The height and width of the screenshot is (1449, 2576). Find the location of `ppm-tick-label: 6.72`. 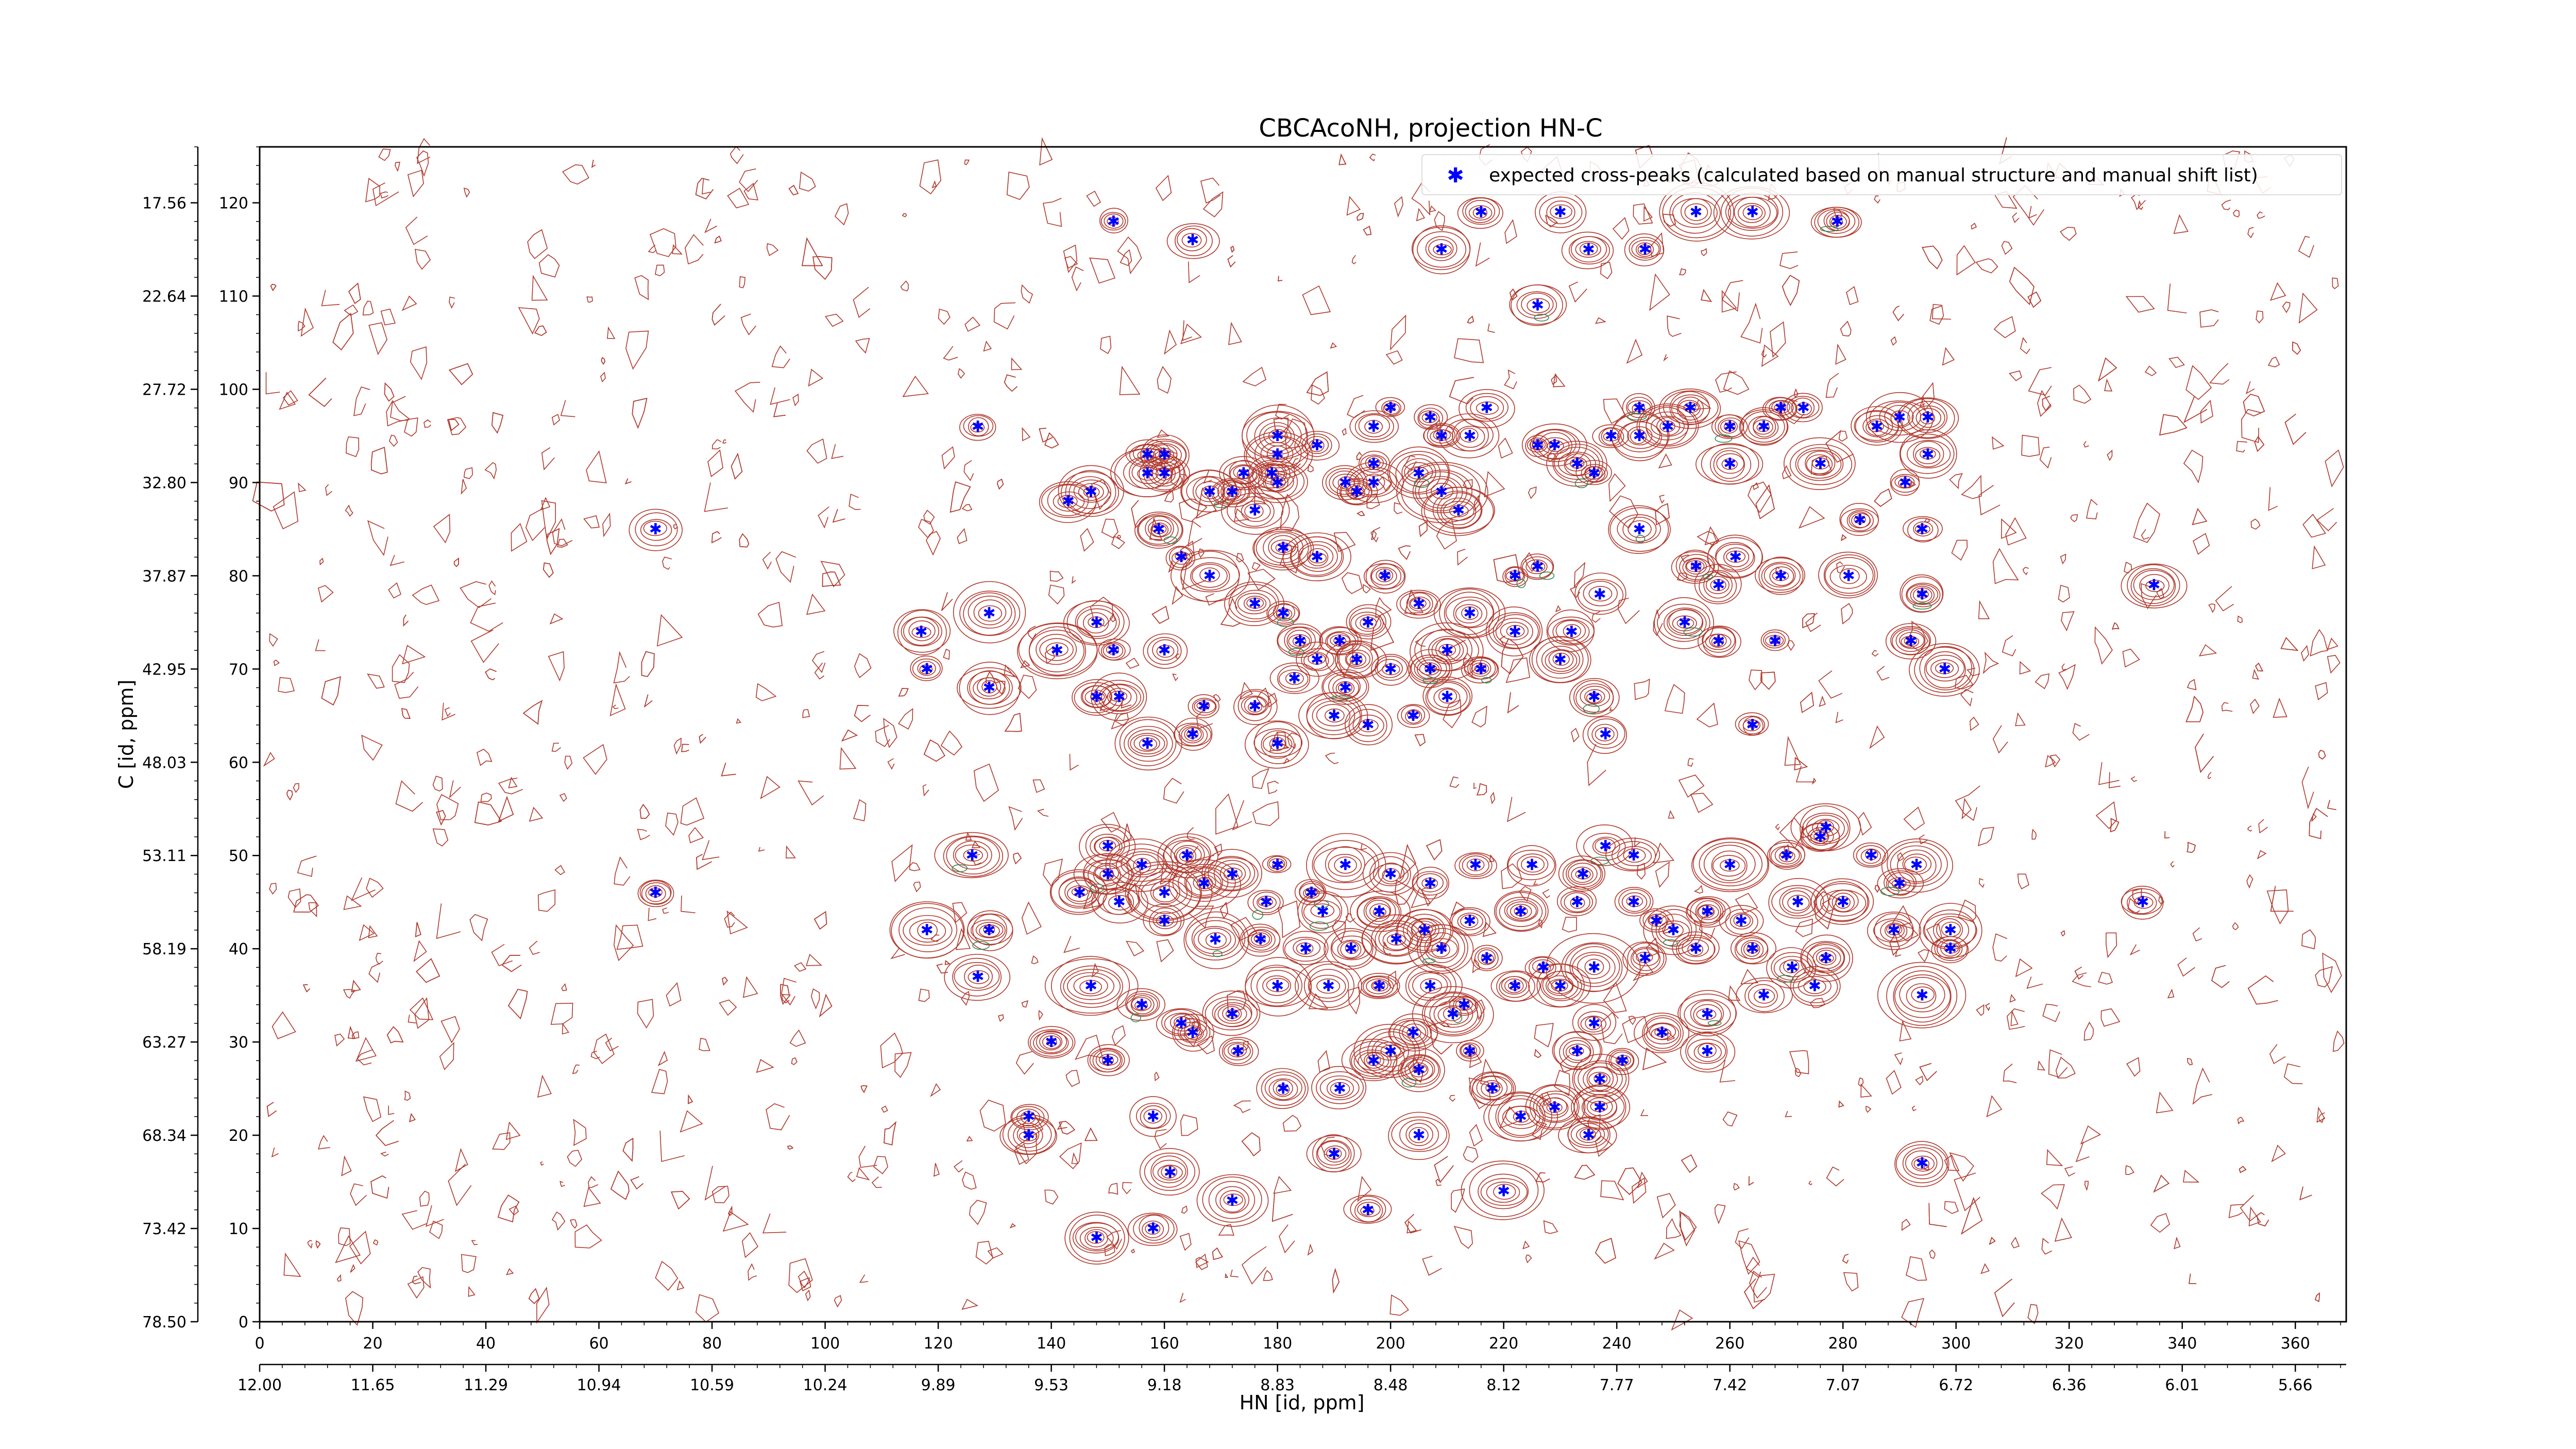

ppm-tick-label: 6.72 is located at coordinates (1956, 1385).